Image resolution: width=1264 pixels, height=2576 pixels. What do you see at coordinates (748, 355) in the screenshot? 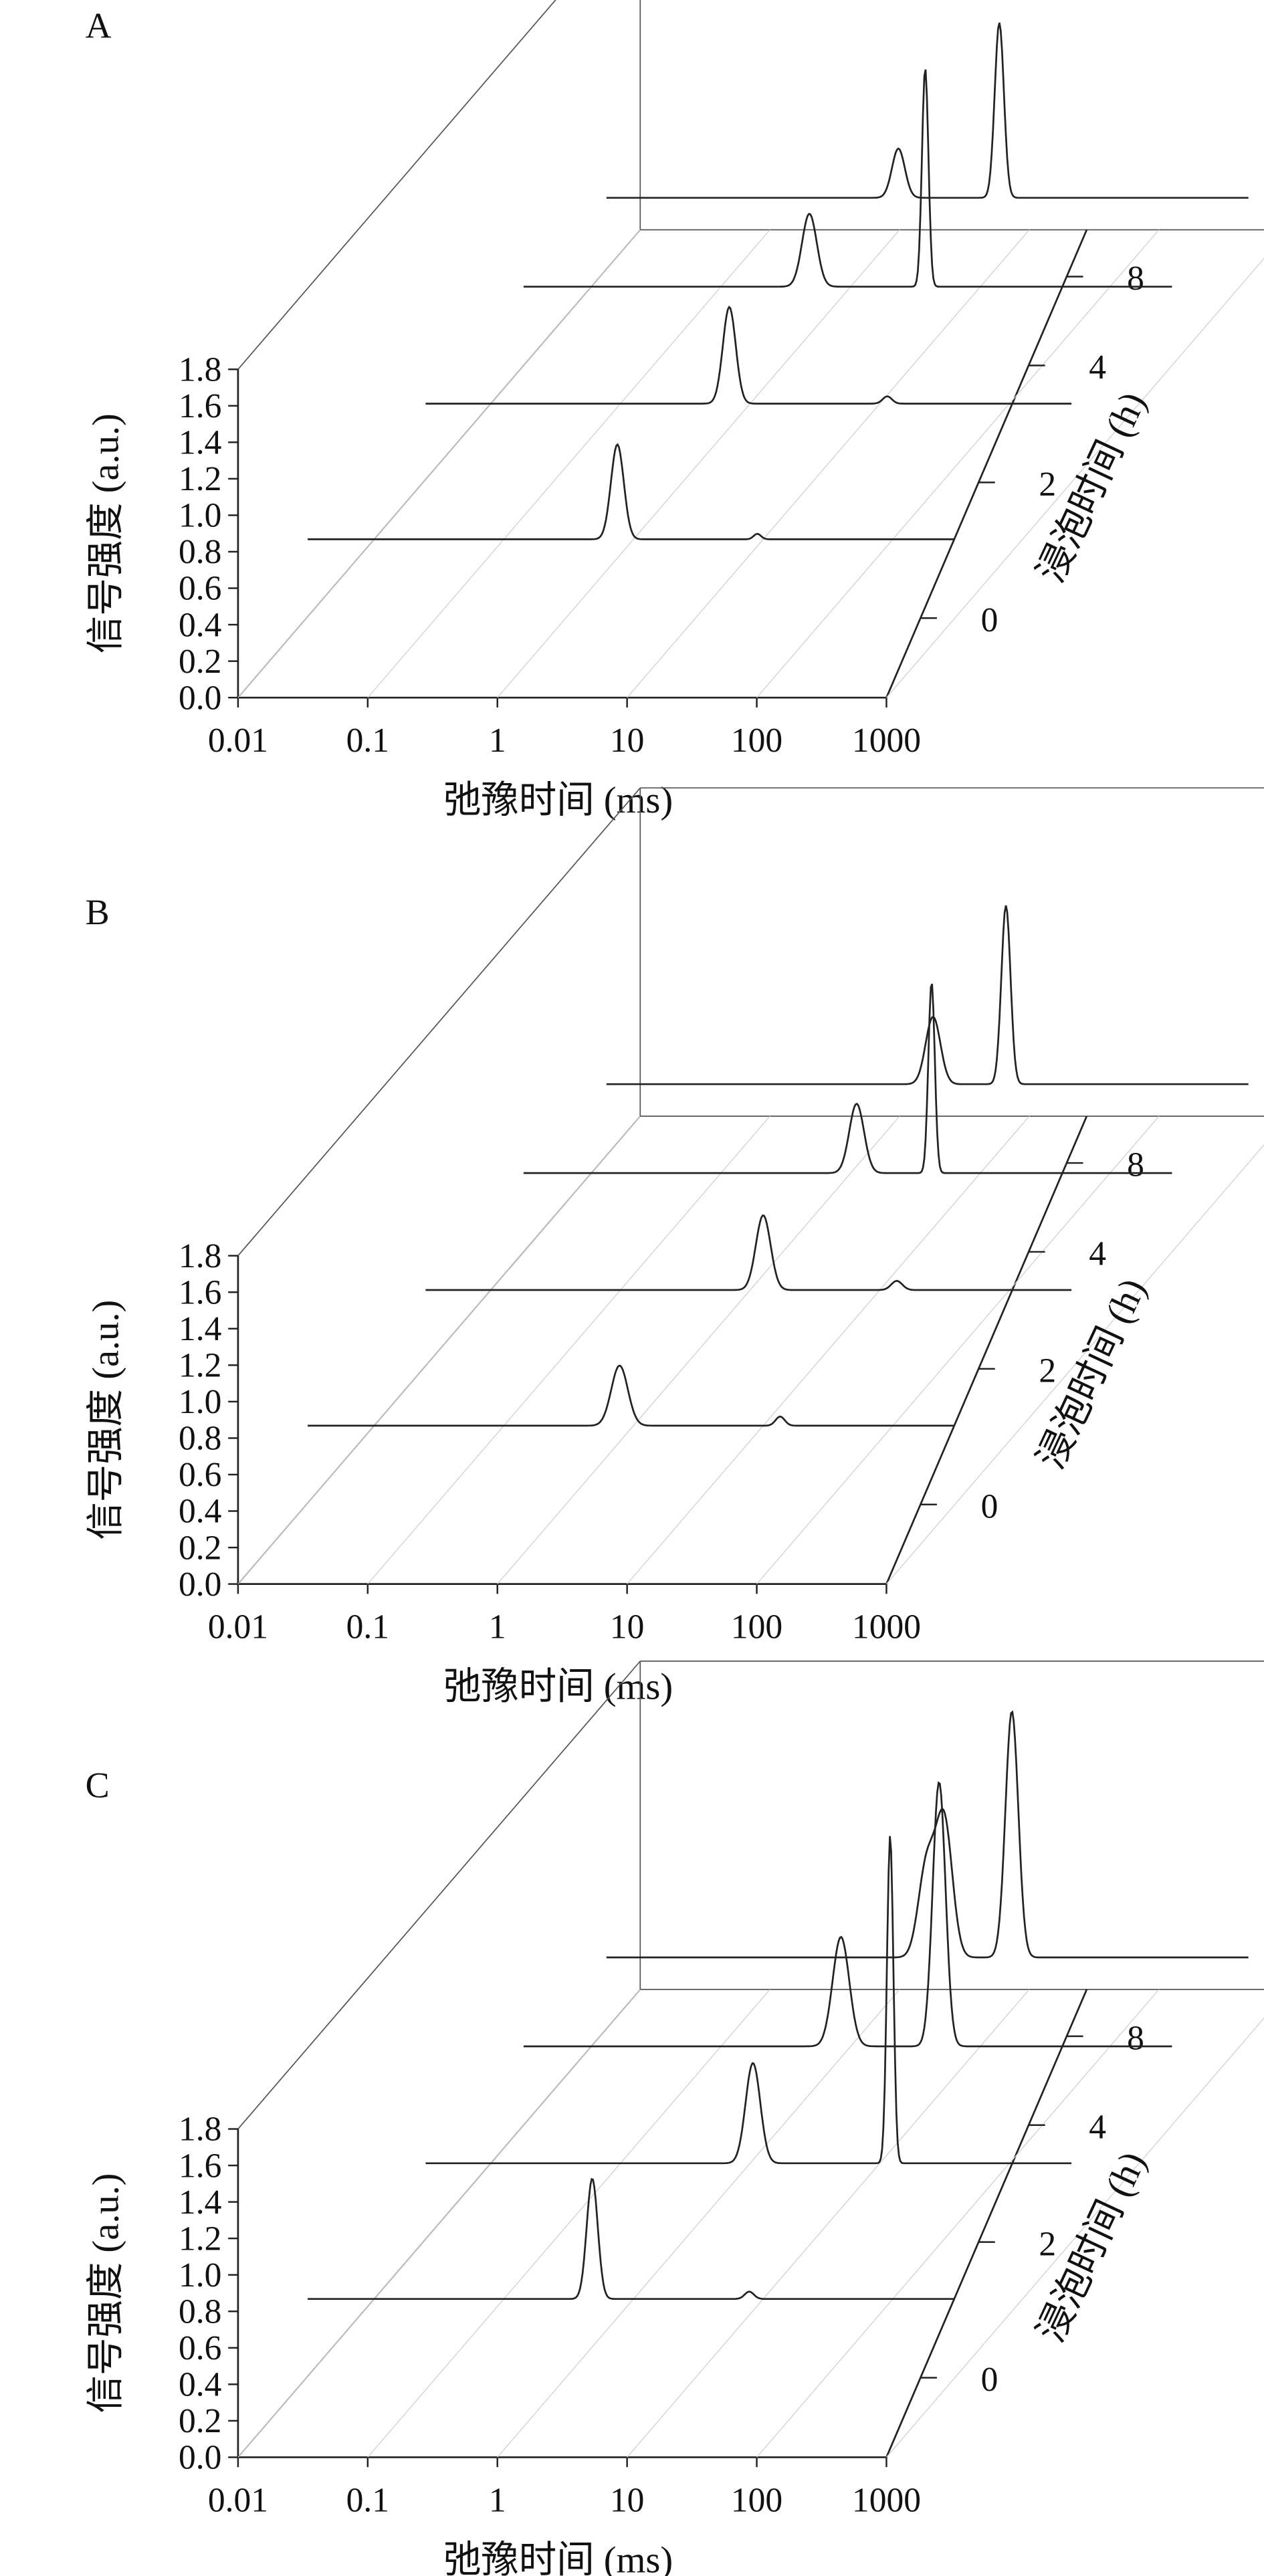
I see `series-trace-2h` at bounding box center [748, 355].